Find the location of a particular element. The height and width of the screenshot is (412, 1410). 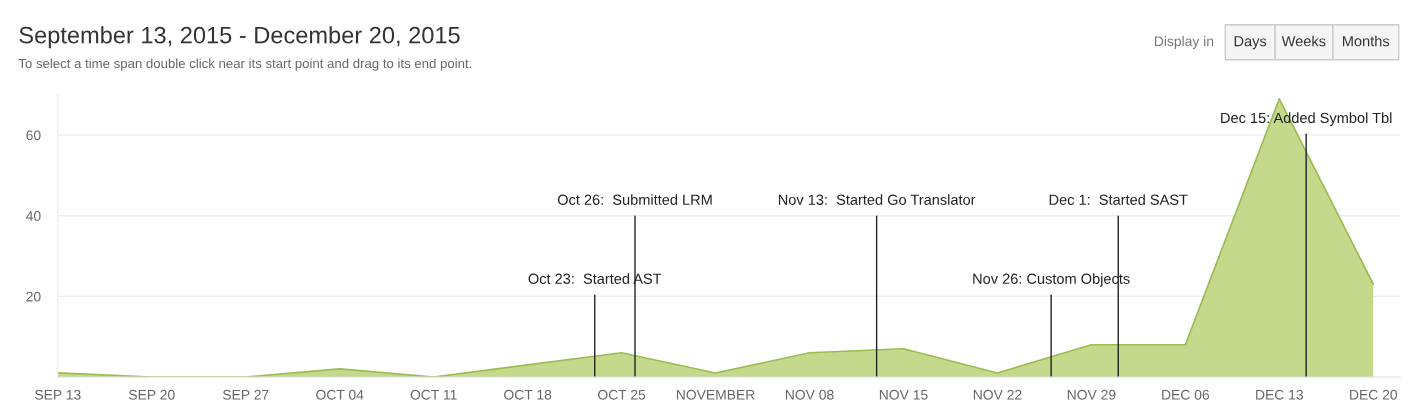

chart-title: September 13, 2015 - December 20, 2015 is located at coordinates (239, 37).